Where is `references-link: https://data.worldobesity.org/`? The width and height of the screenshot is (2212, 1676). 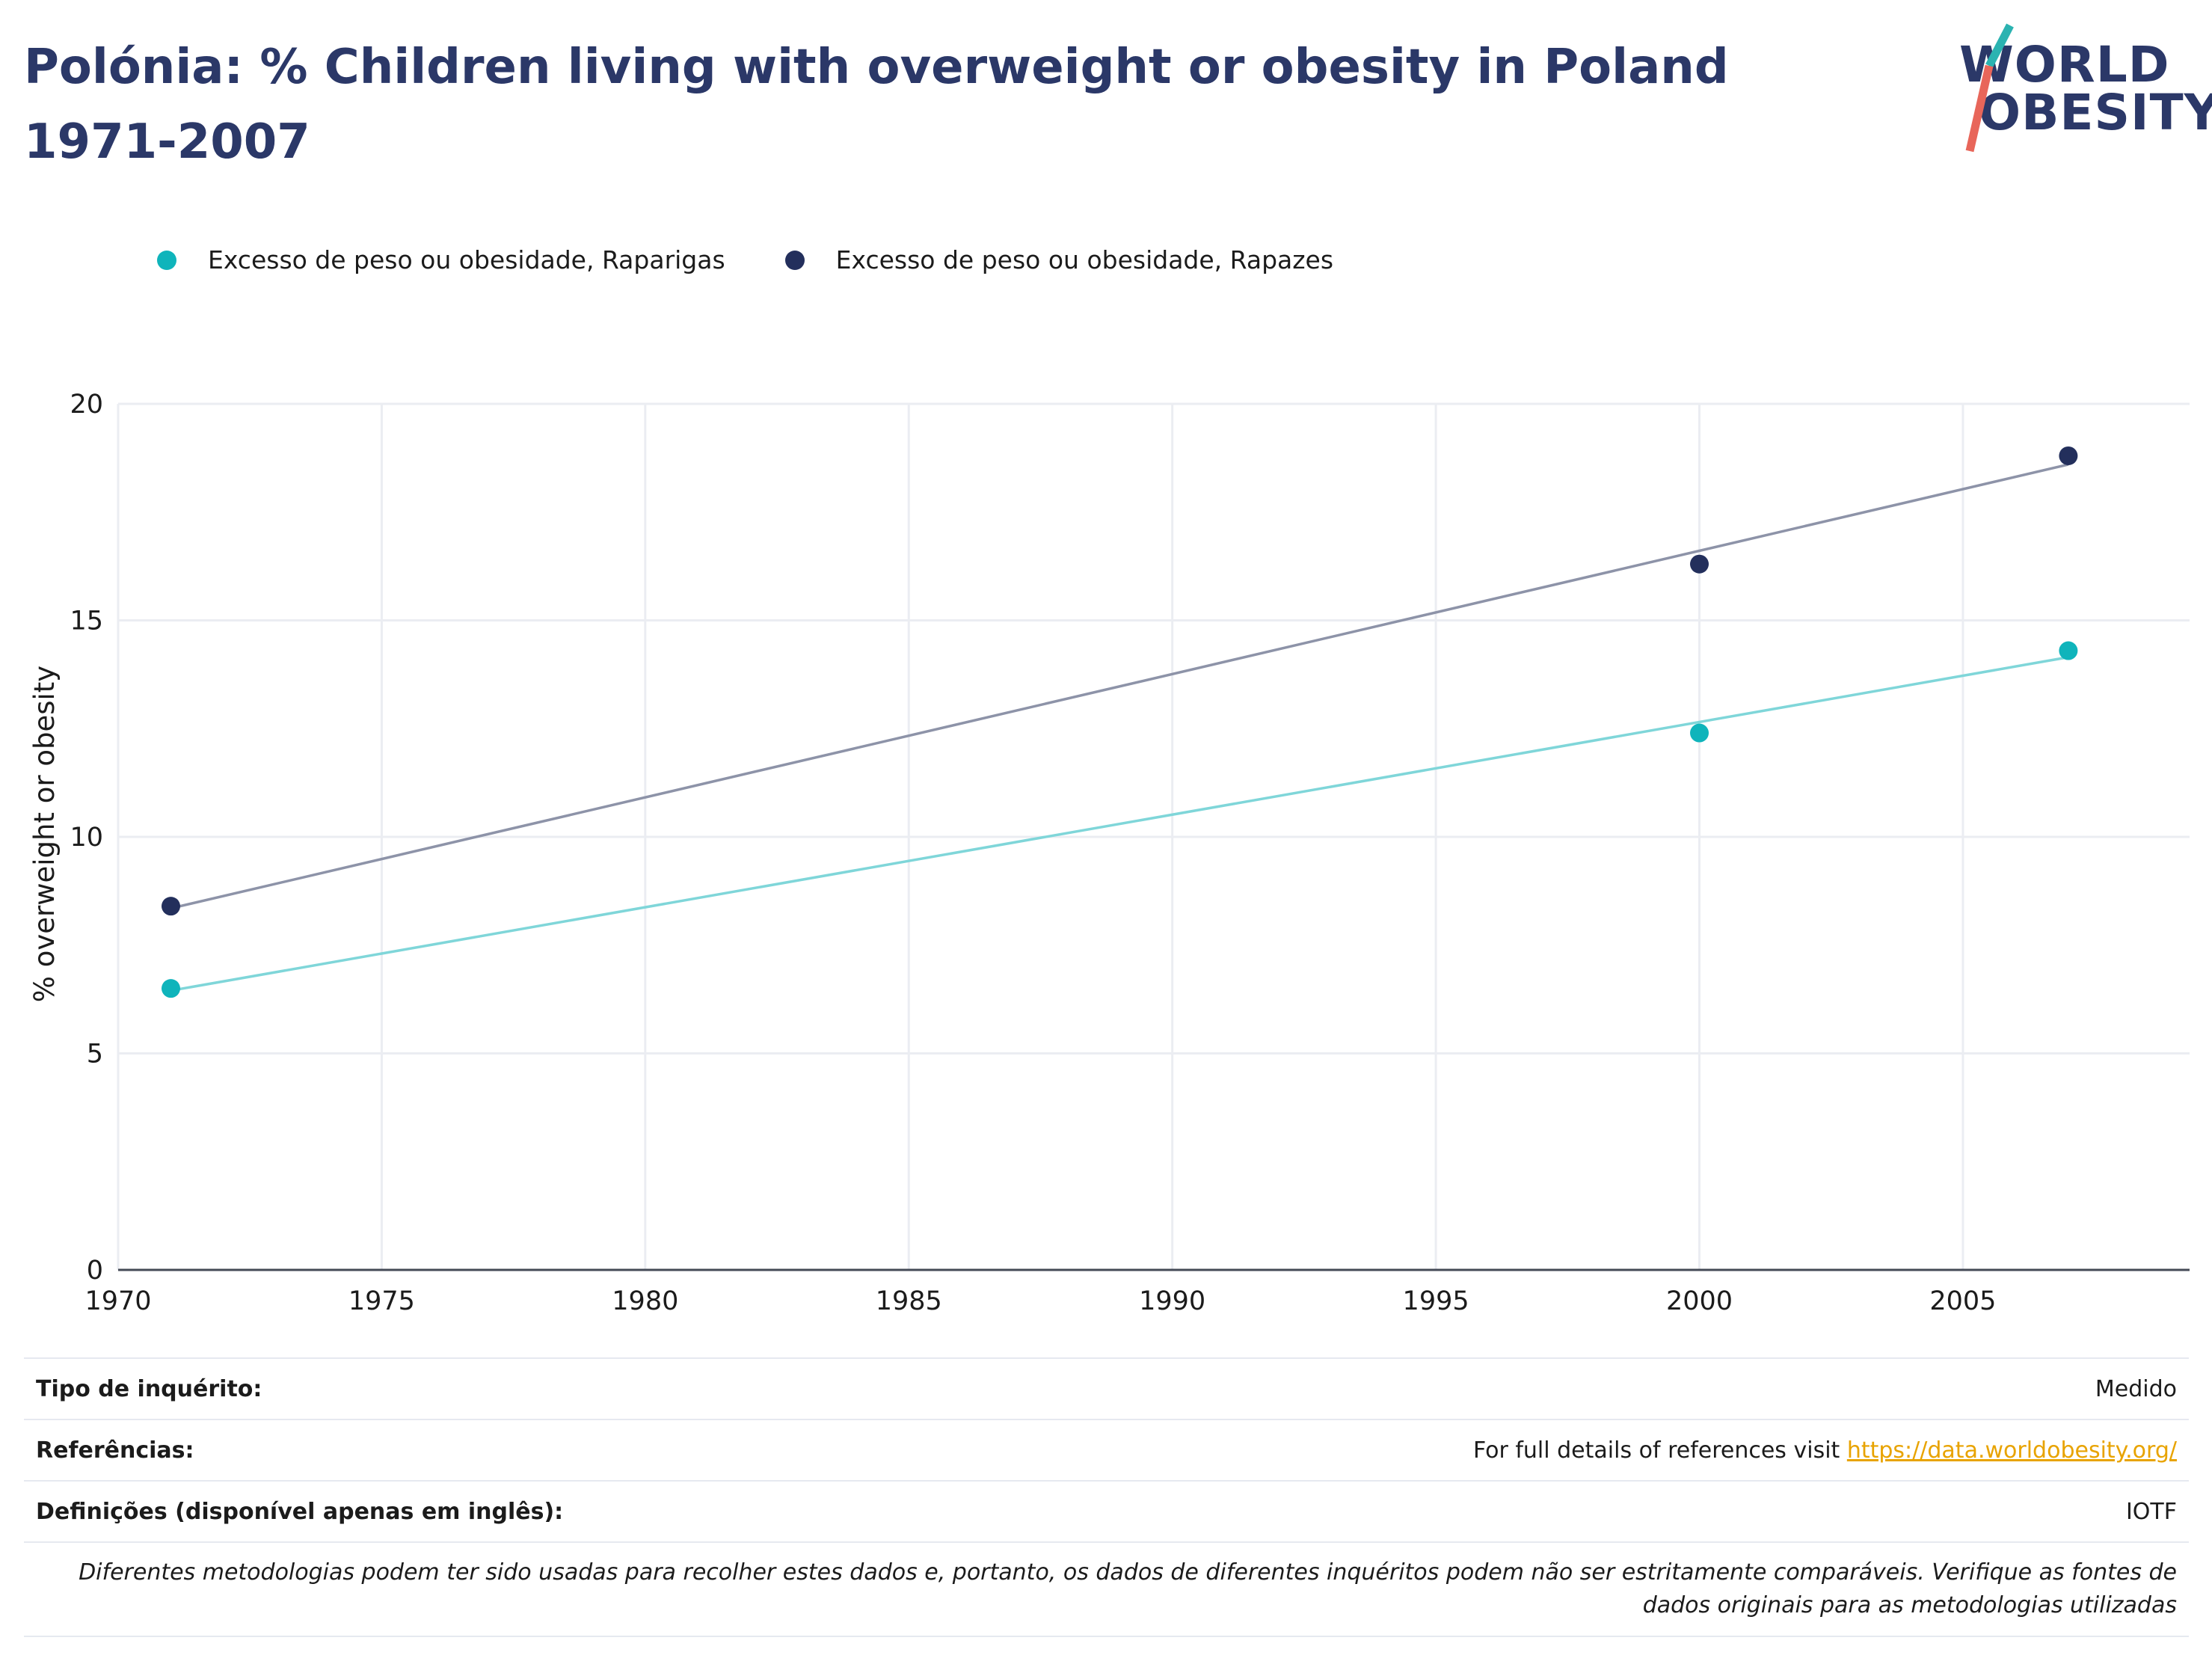
references-link: https://data.worldobesity.org/ is located at coordinates (2011, 1450).